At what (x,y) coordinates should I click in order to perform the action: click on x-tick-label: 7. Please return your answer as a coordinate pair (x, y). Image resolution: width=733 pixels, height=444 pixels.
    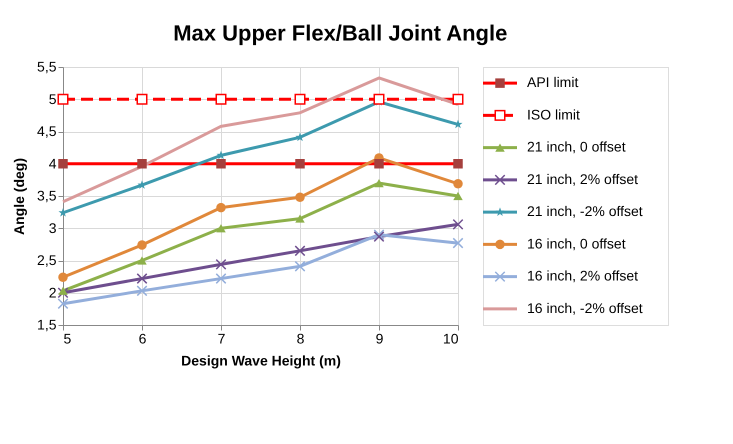
    Looking at the image, I should click on (222, 338).